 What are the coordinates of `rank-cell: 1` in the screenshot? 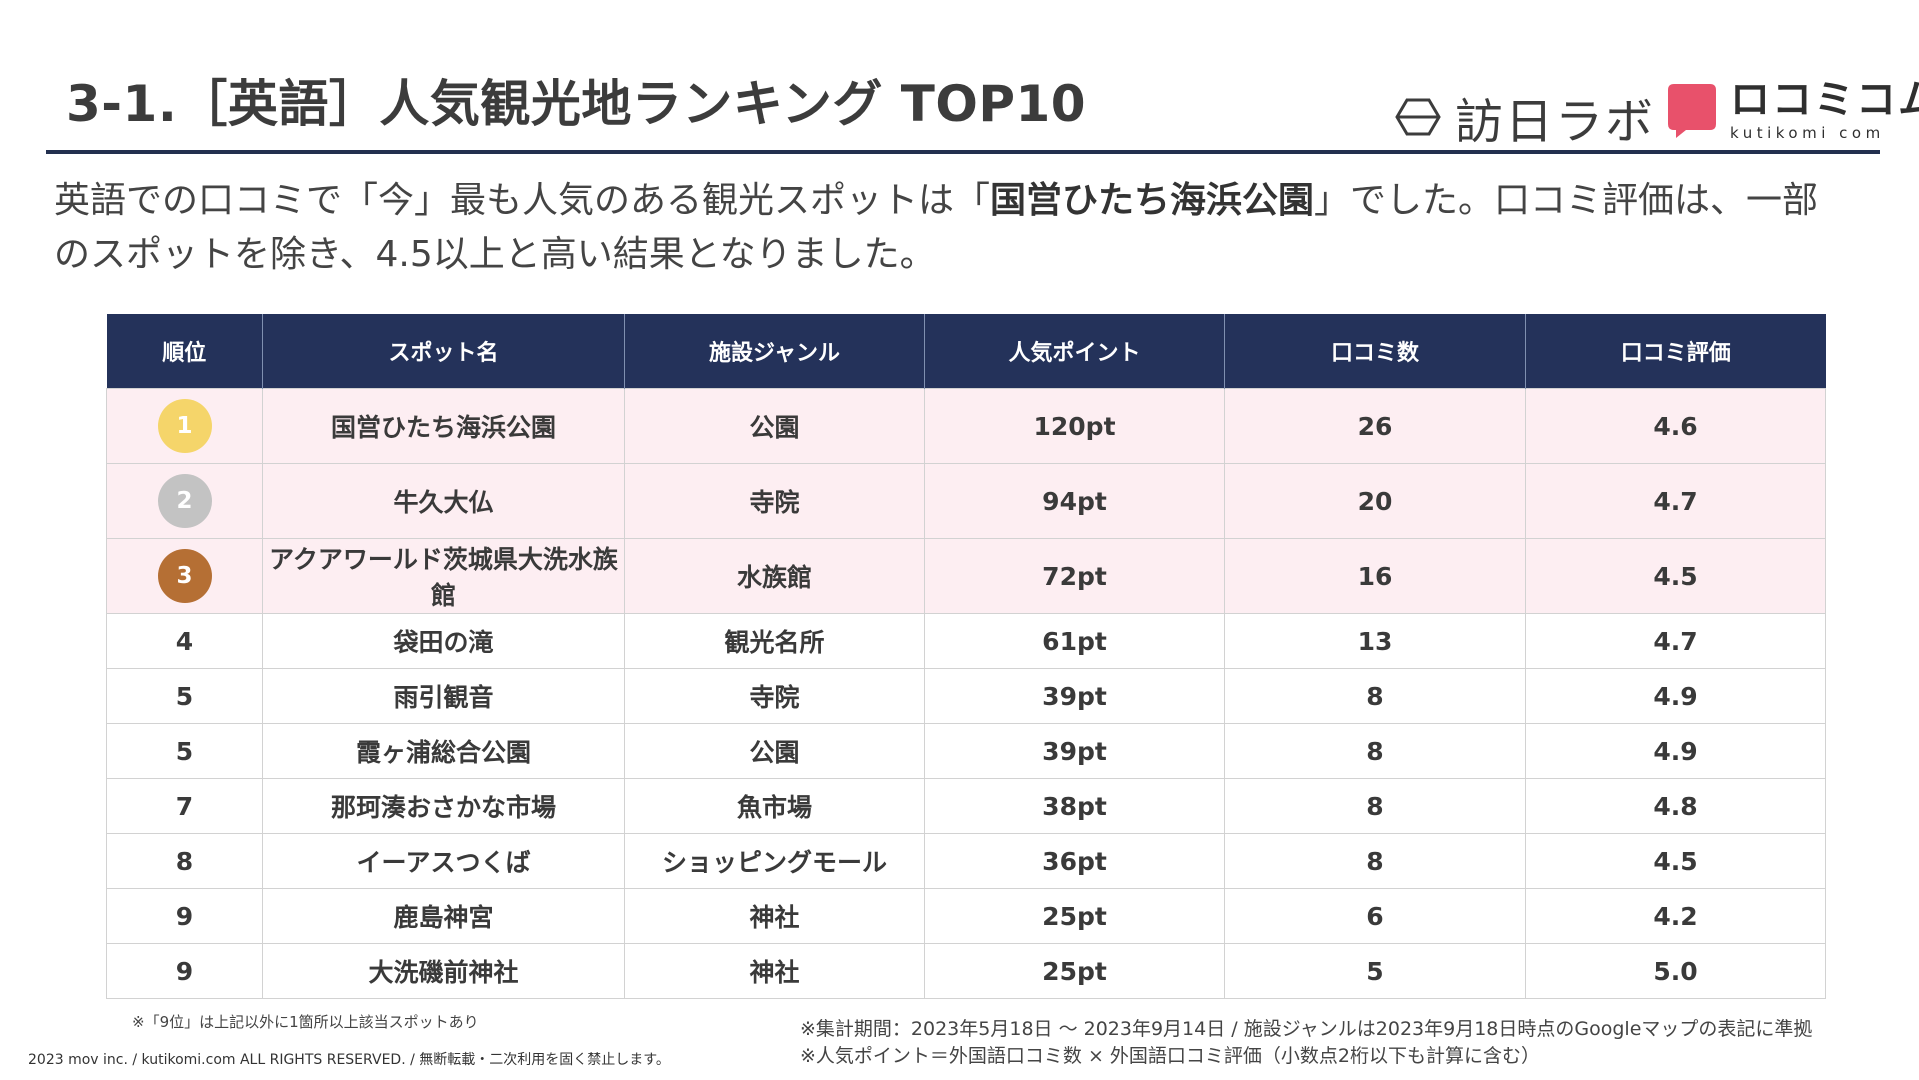 It's located at (184, 426).